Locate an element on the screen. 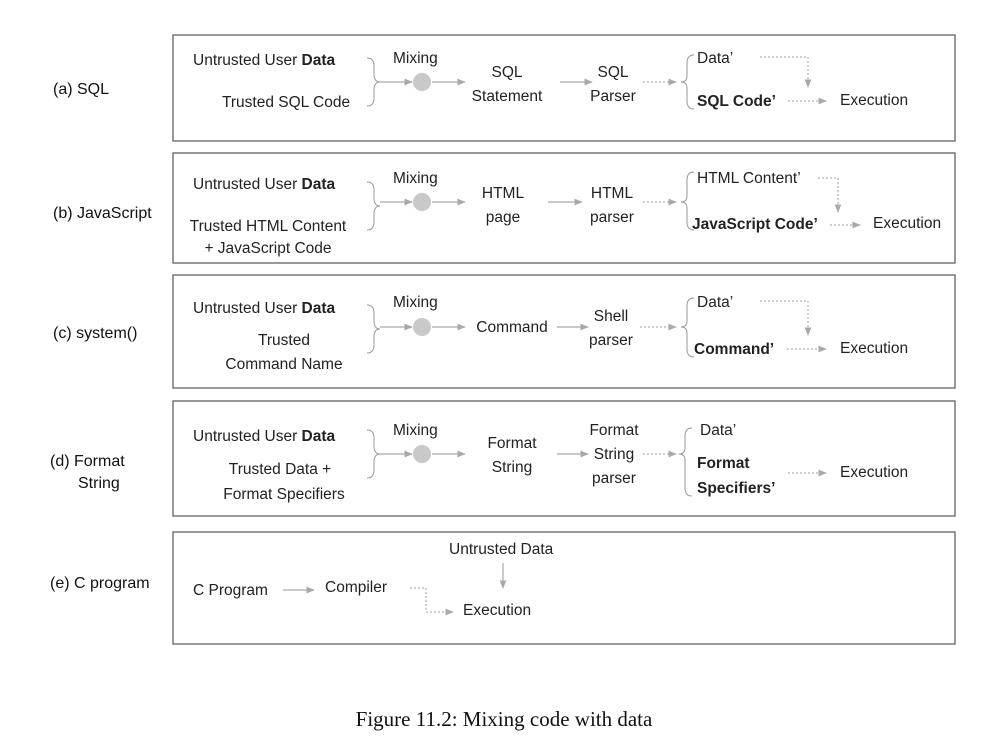 This screenshot has width=1008, height=747. untrusted-data: Untrusted Data is located at coordinates (501, 549).